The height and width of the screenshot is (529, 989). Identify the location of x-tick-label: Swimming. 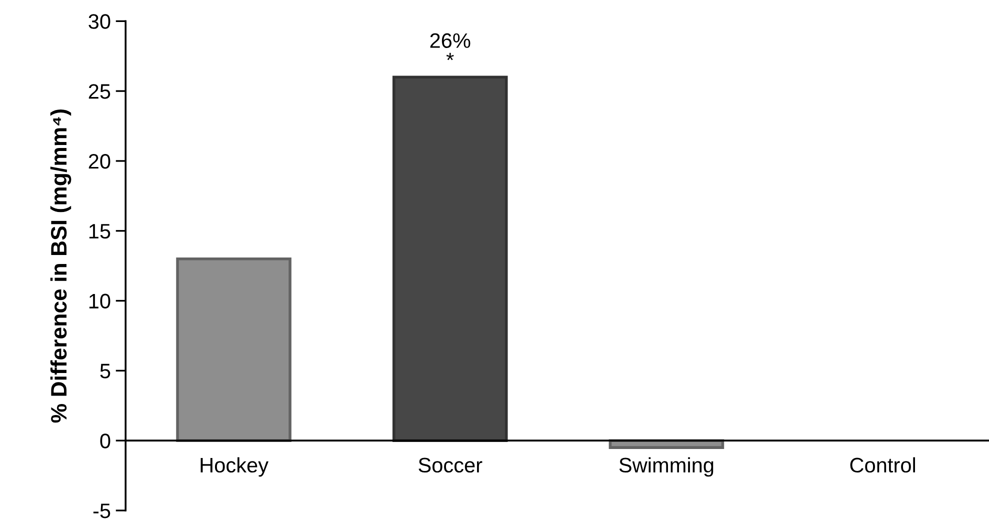
(666, 467).